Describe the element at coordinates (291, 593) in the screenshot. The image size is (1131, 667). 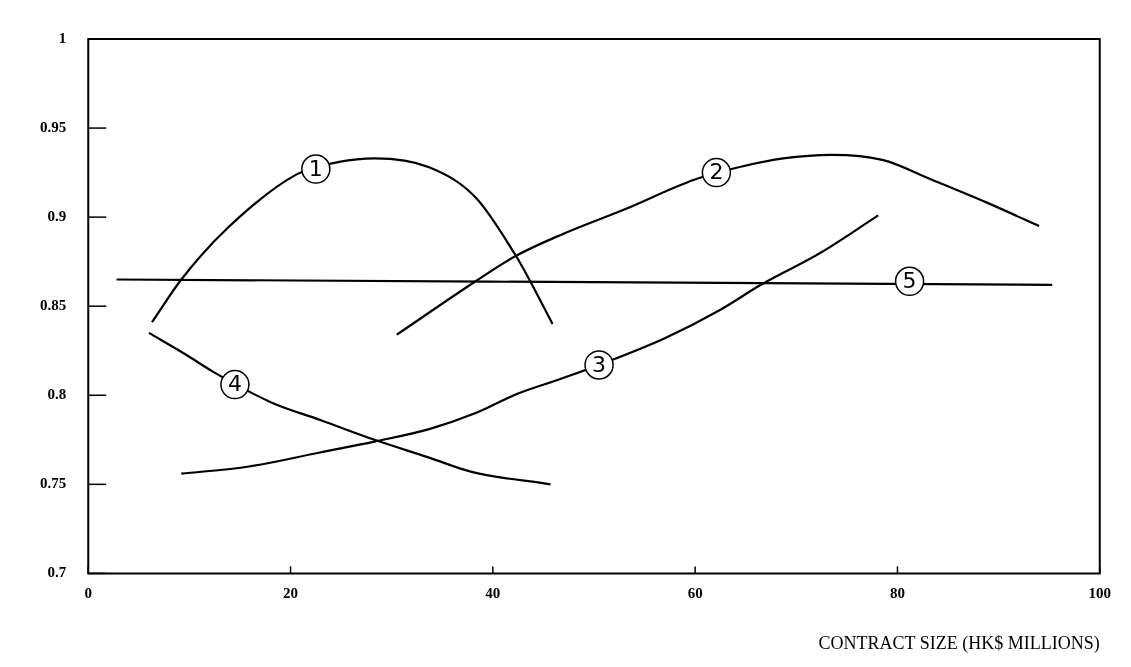
I see `x-tick-label: 20` at that location.